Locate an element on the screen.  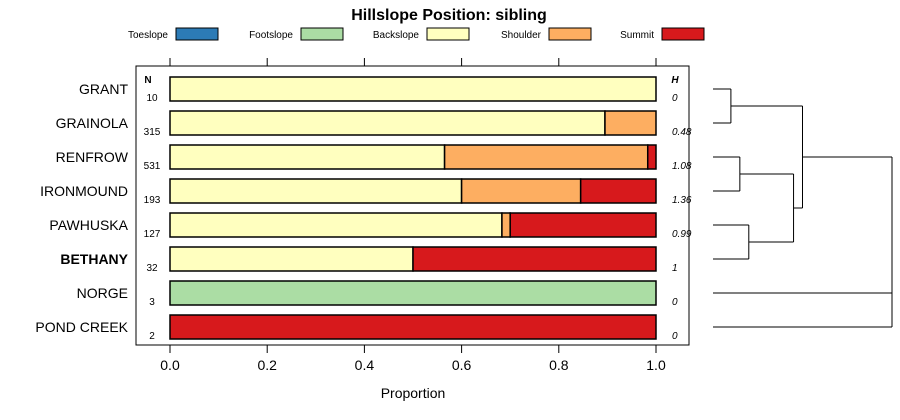
row-bethany: BETHANY 32 1 is located at coordinates (369, 260).